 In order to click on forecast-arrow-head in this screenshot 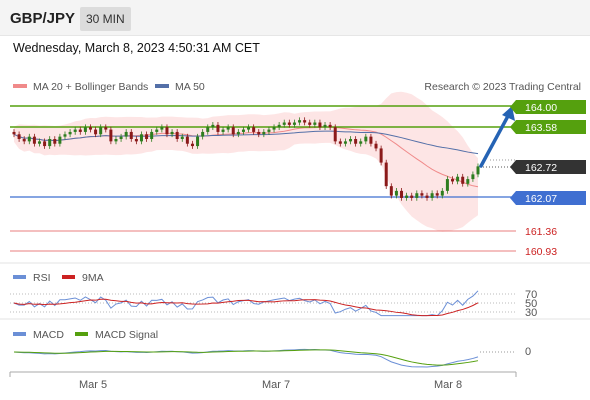, I will do `click(508, 113)`.